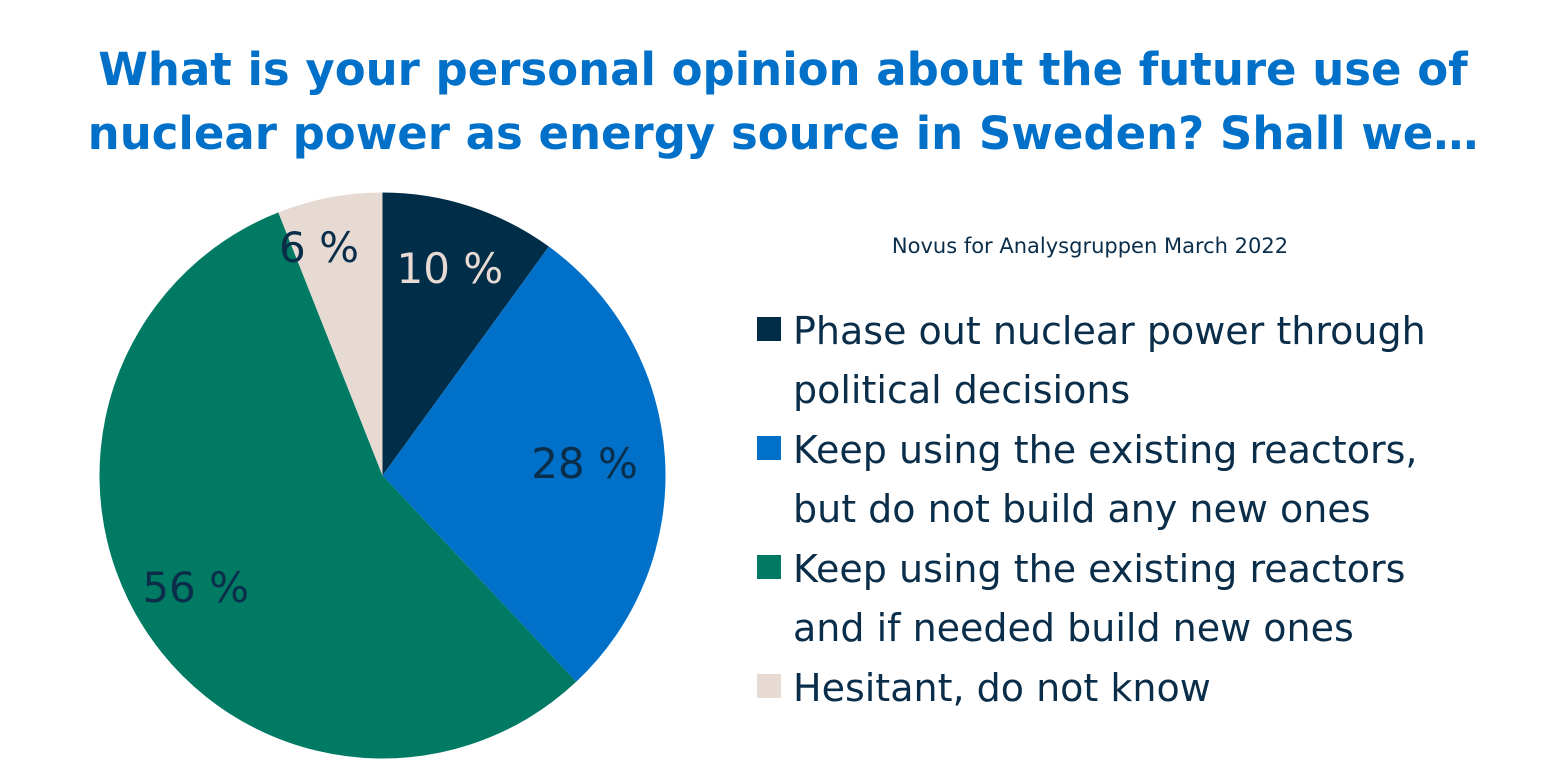 This screenshot has height=782, width=1566. What do you see at coordinates (1090, 246) in the screenshot?
I see `source-note: Novus for Analysgruppen March 2022` at bounding box center [1090, 246].